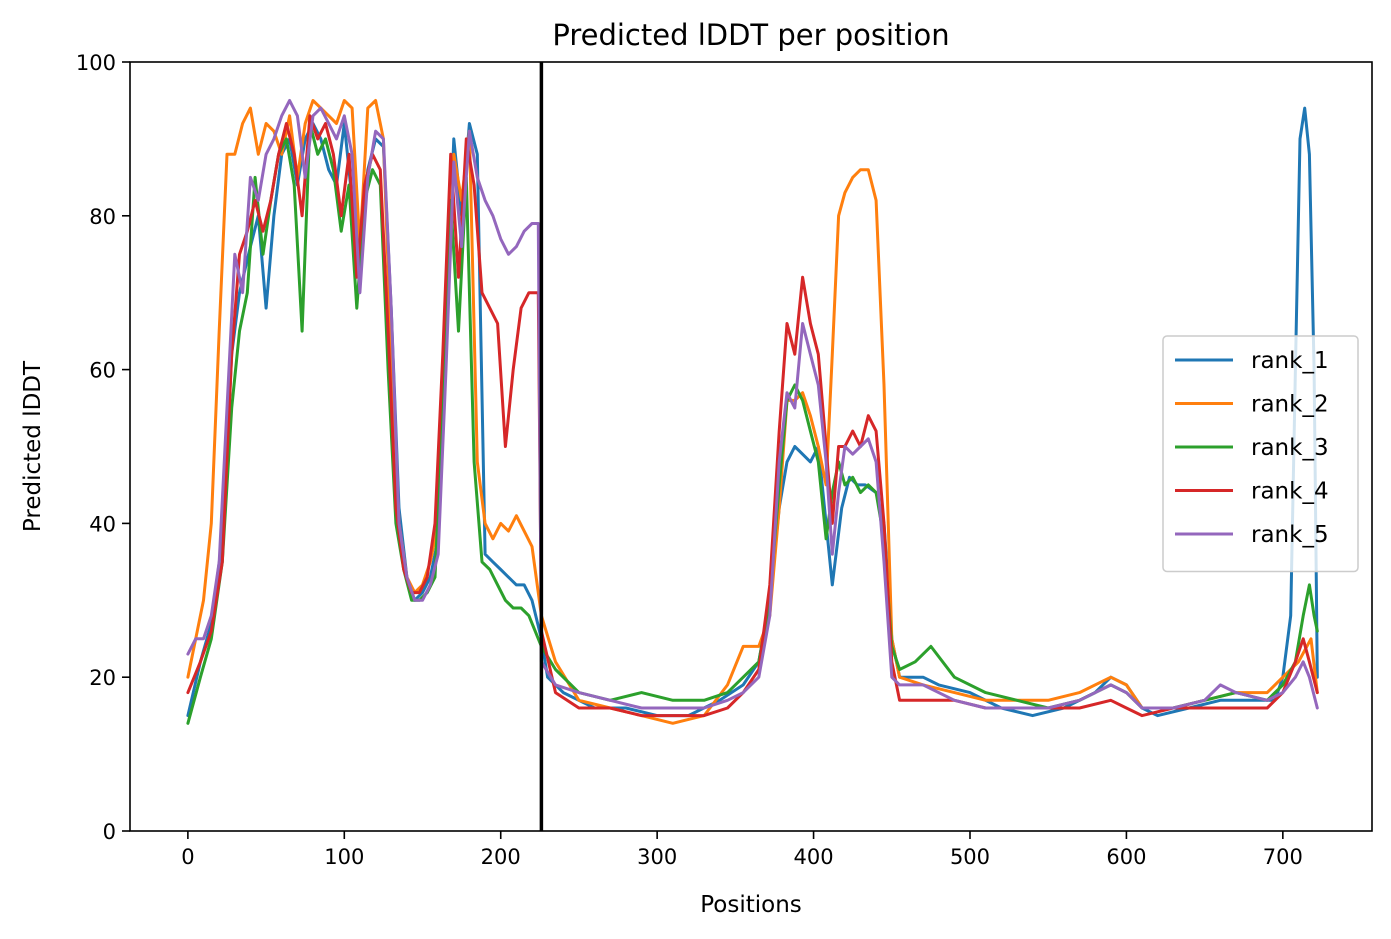  What do you see at coordinates (344, 857) in the screenshot?
I see `x-tick-label: 100` at bounding box center [344, 857].